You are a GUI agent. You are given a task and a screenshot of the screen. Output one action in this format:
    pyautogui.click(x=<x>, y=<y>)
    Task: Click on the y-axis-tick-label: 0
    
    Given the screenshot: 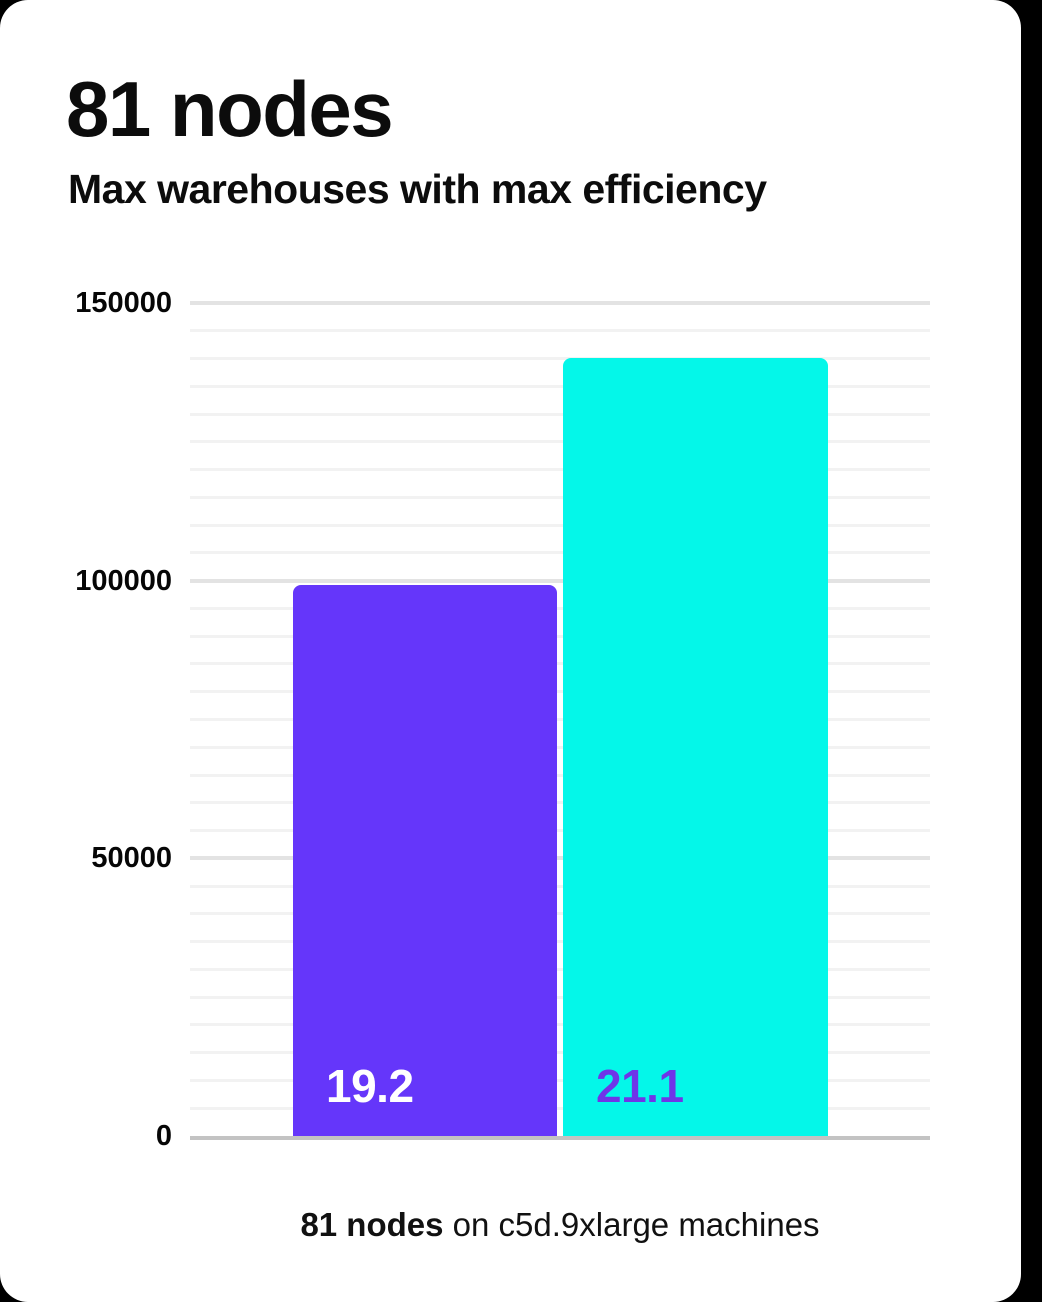 What is the action you would take?
    pyautogui.click(x=163, y=1136)
    